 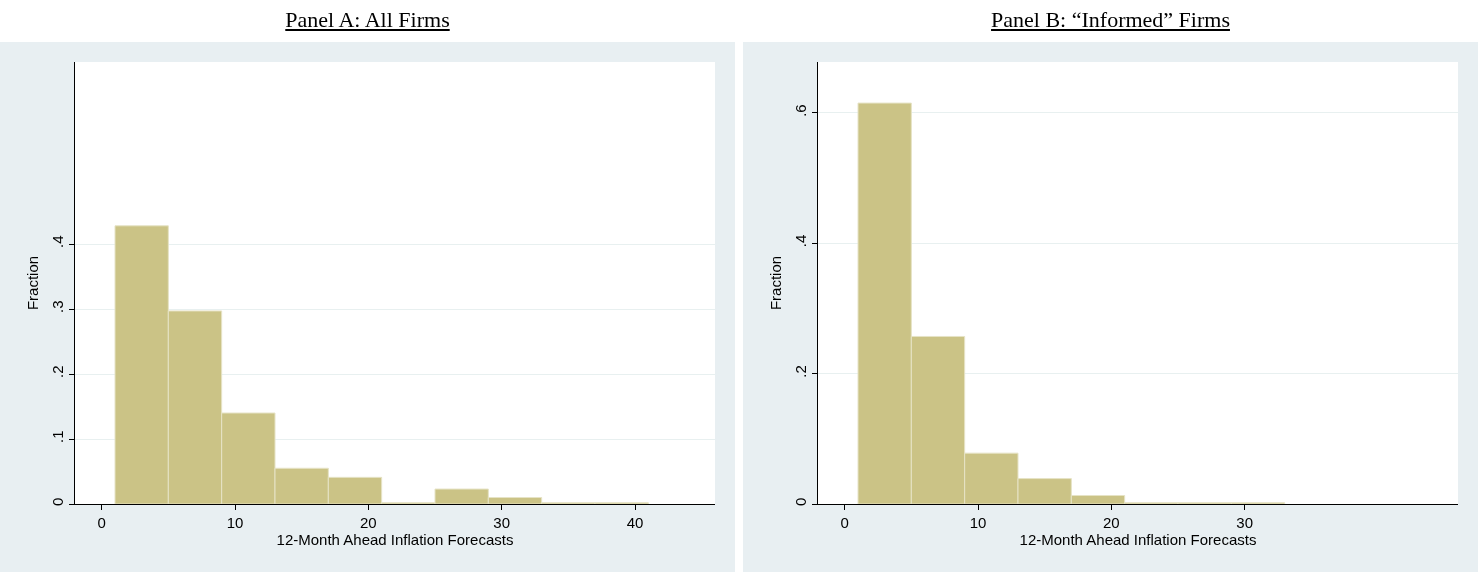 I want to click on y-tick-label: .6, so click(x=800, y=110).